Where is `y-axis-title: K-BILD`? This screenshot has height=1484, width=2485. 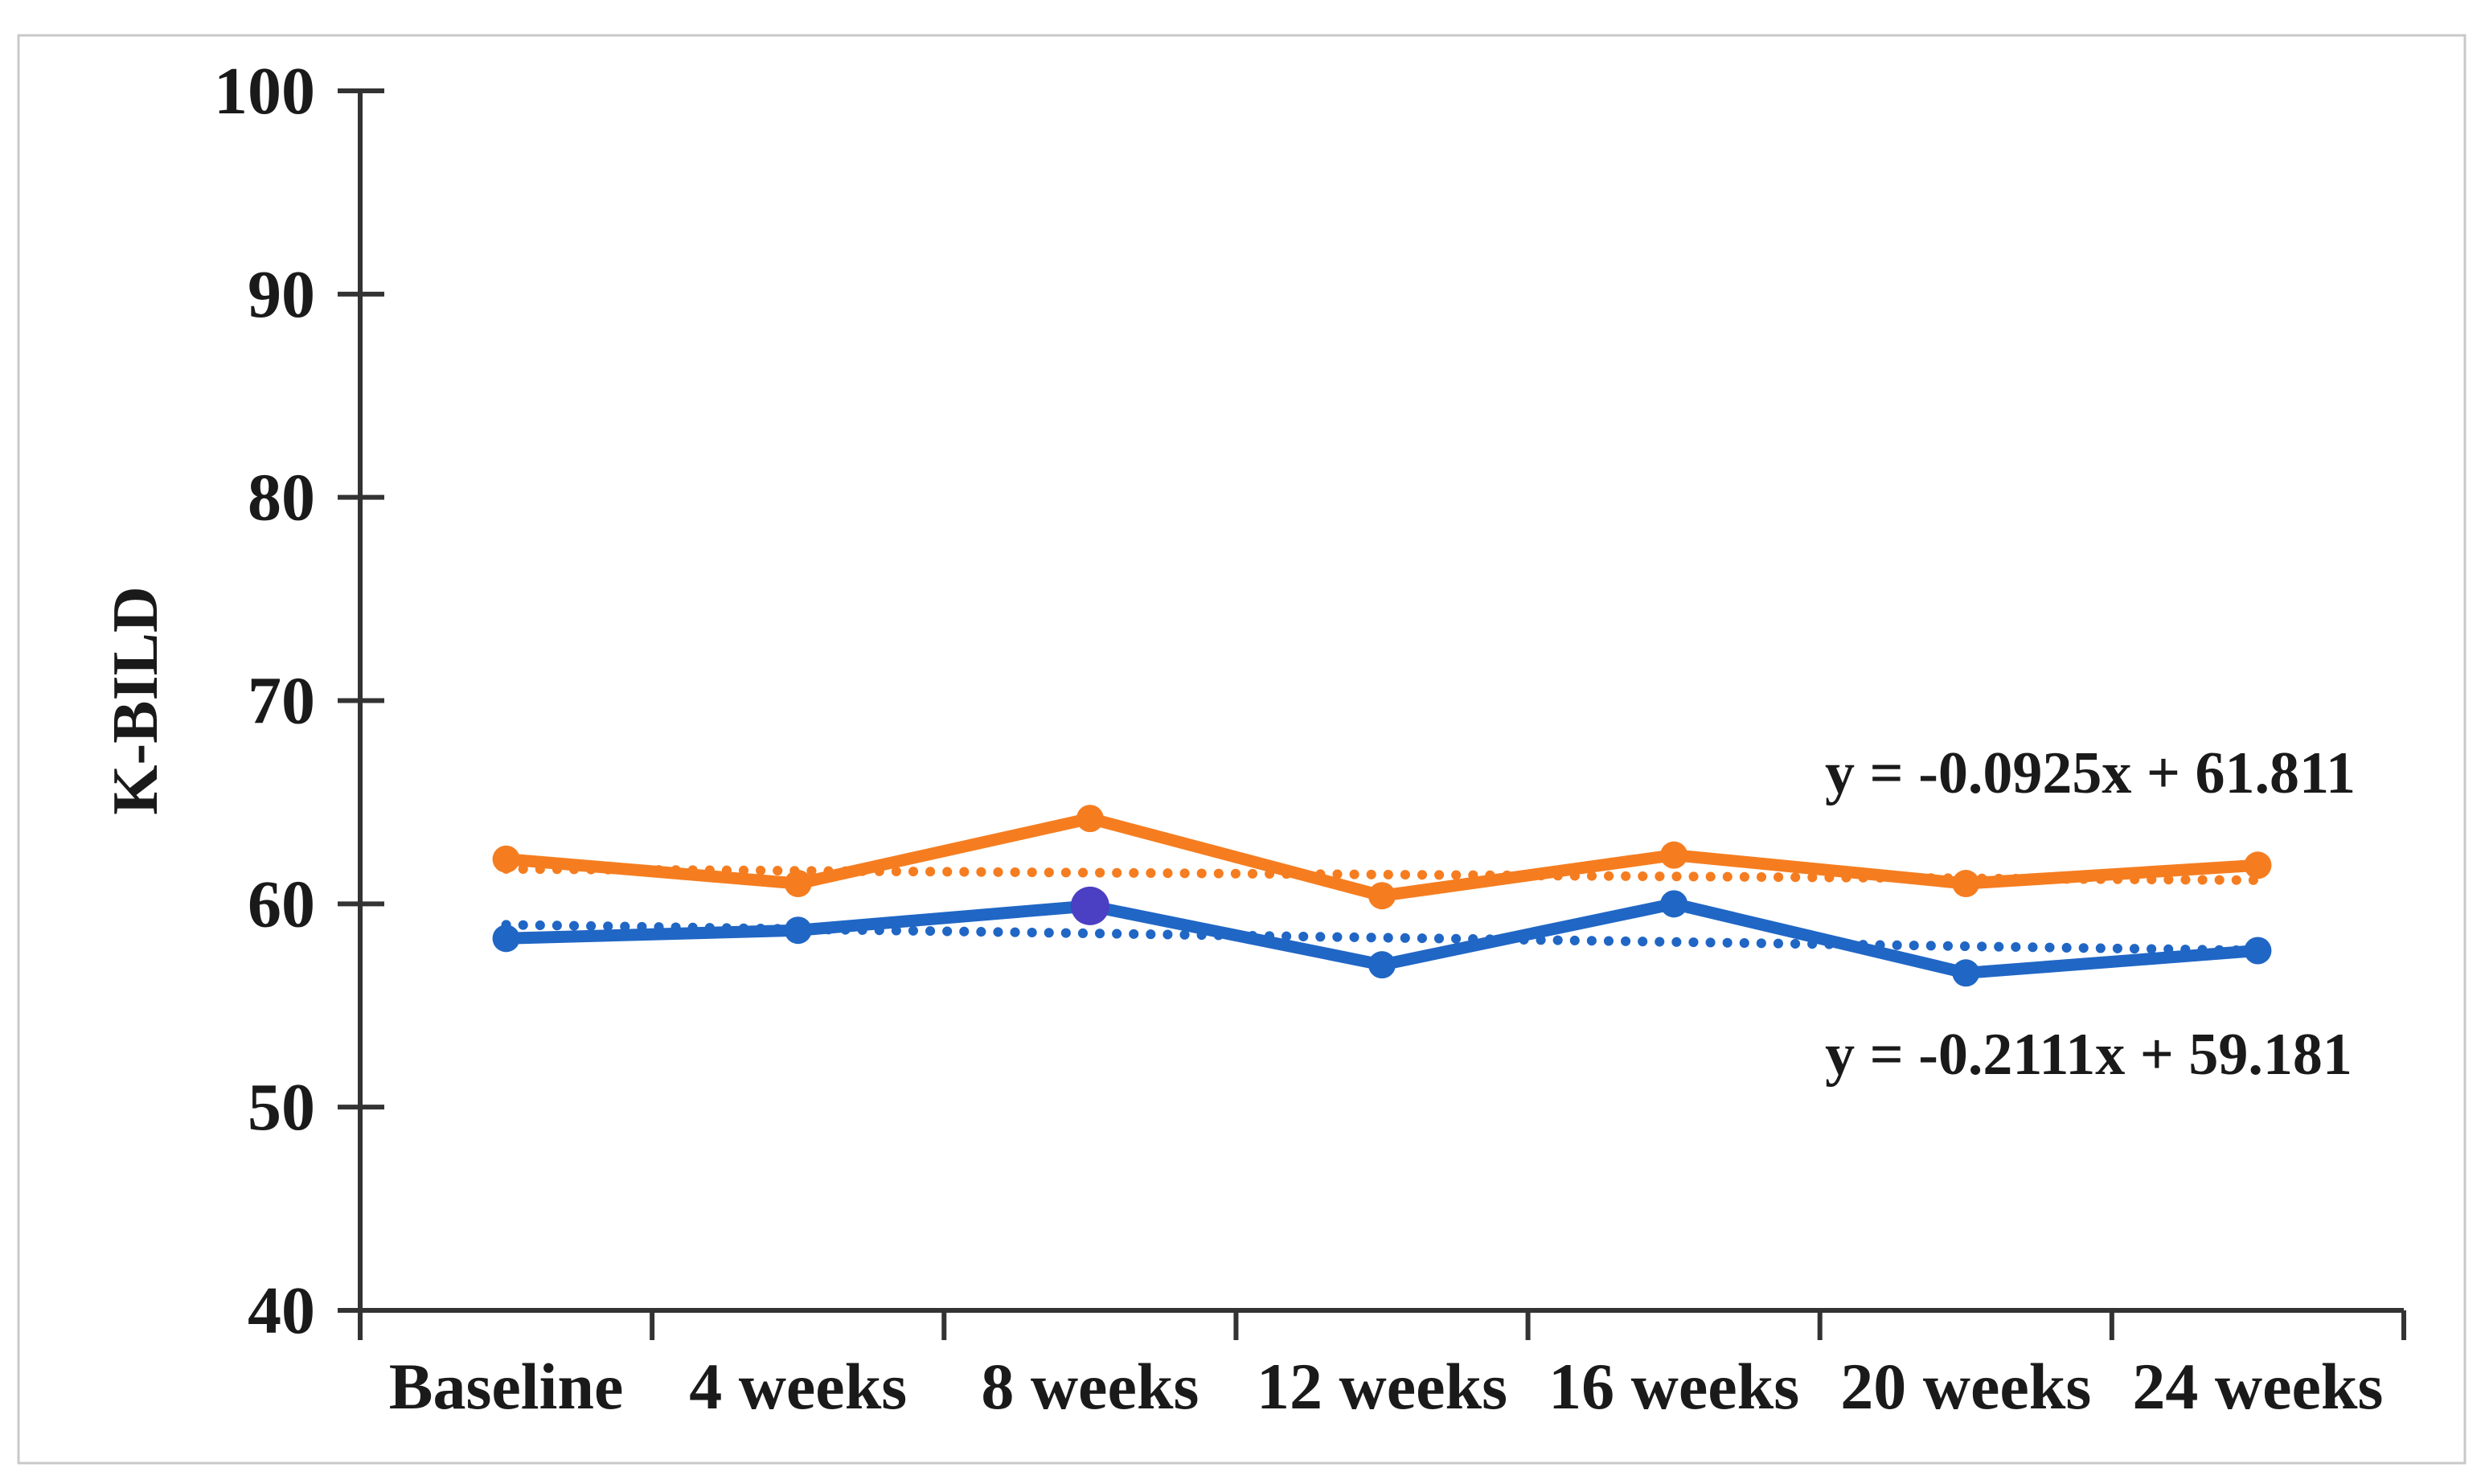 y-axis-title: K-BILD is located at coordinates (135, 701).